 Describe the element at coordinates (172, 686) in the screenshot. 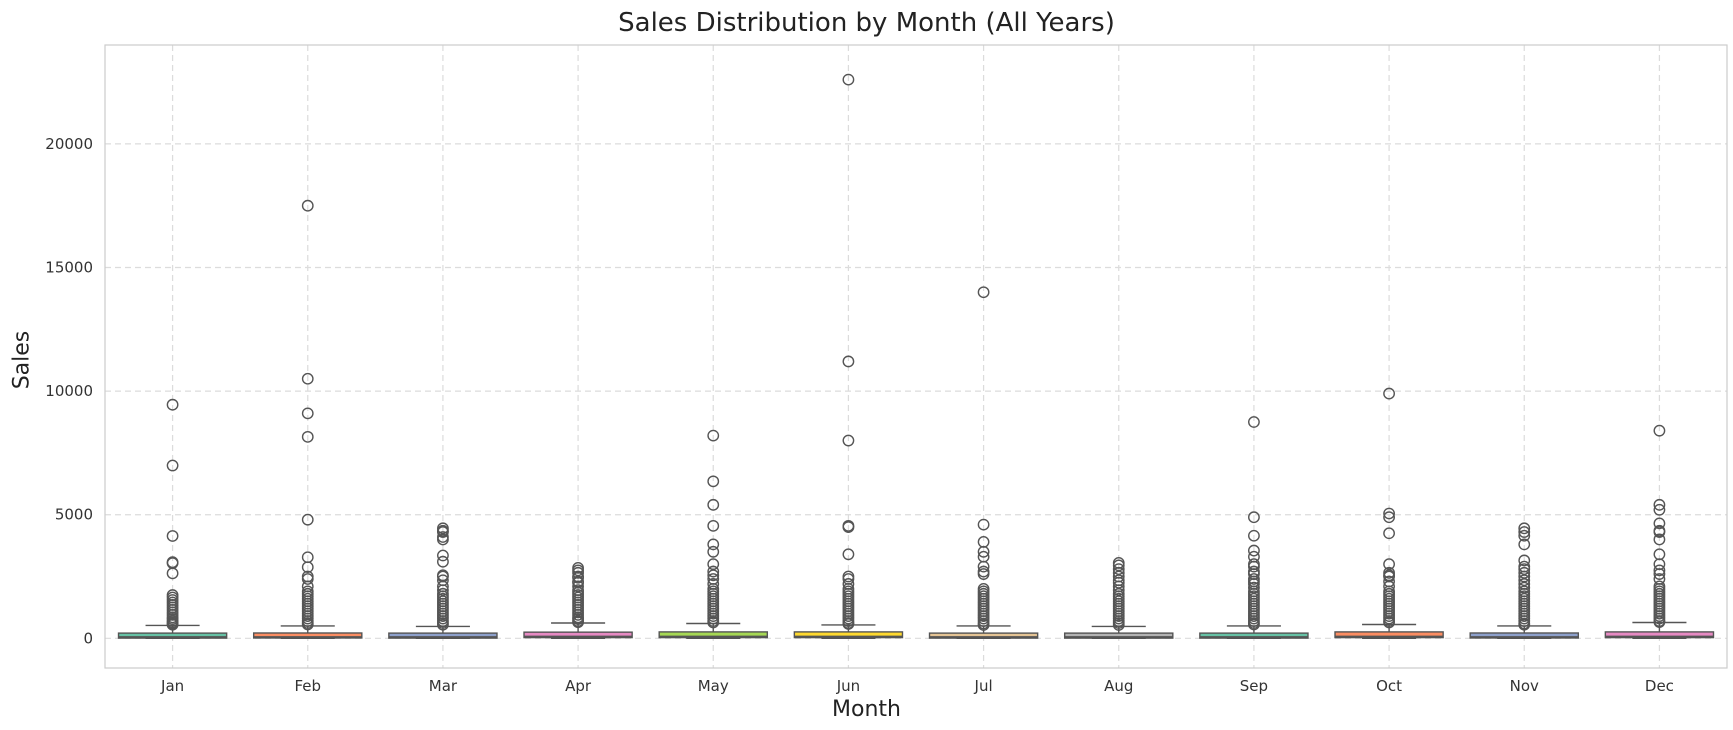

I see `x-tick-label: Jan` at that location.